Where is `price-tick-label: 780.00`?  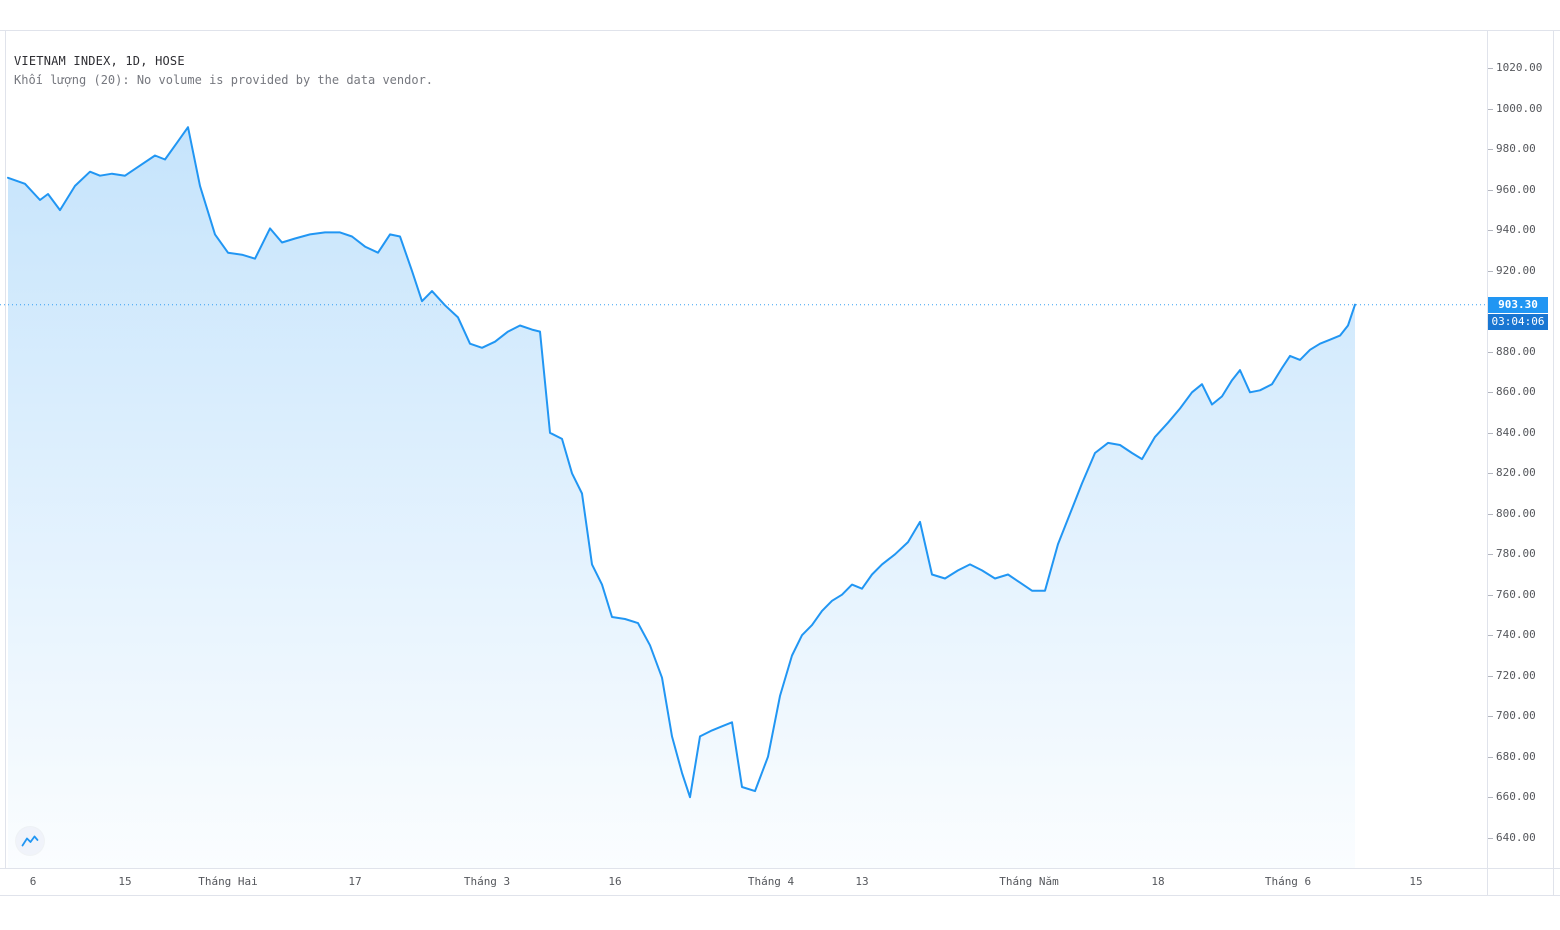
price-tick-label: 780.00 is located at coordinates (1512, 554).